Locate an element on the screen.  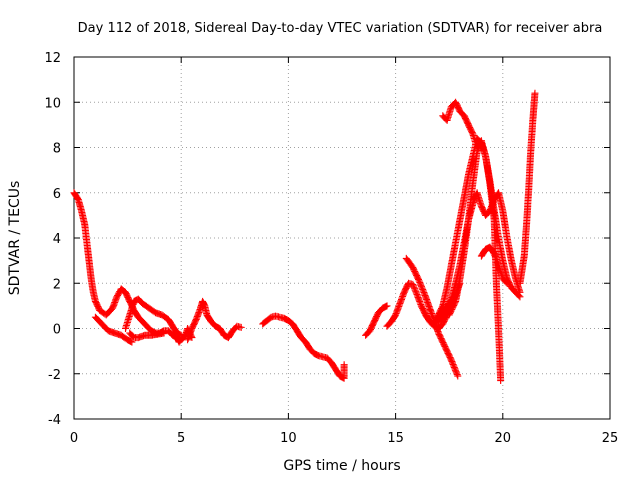
series-seg11 is located at coordinates (479, 257).